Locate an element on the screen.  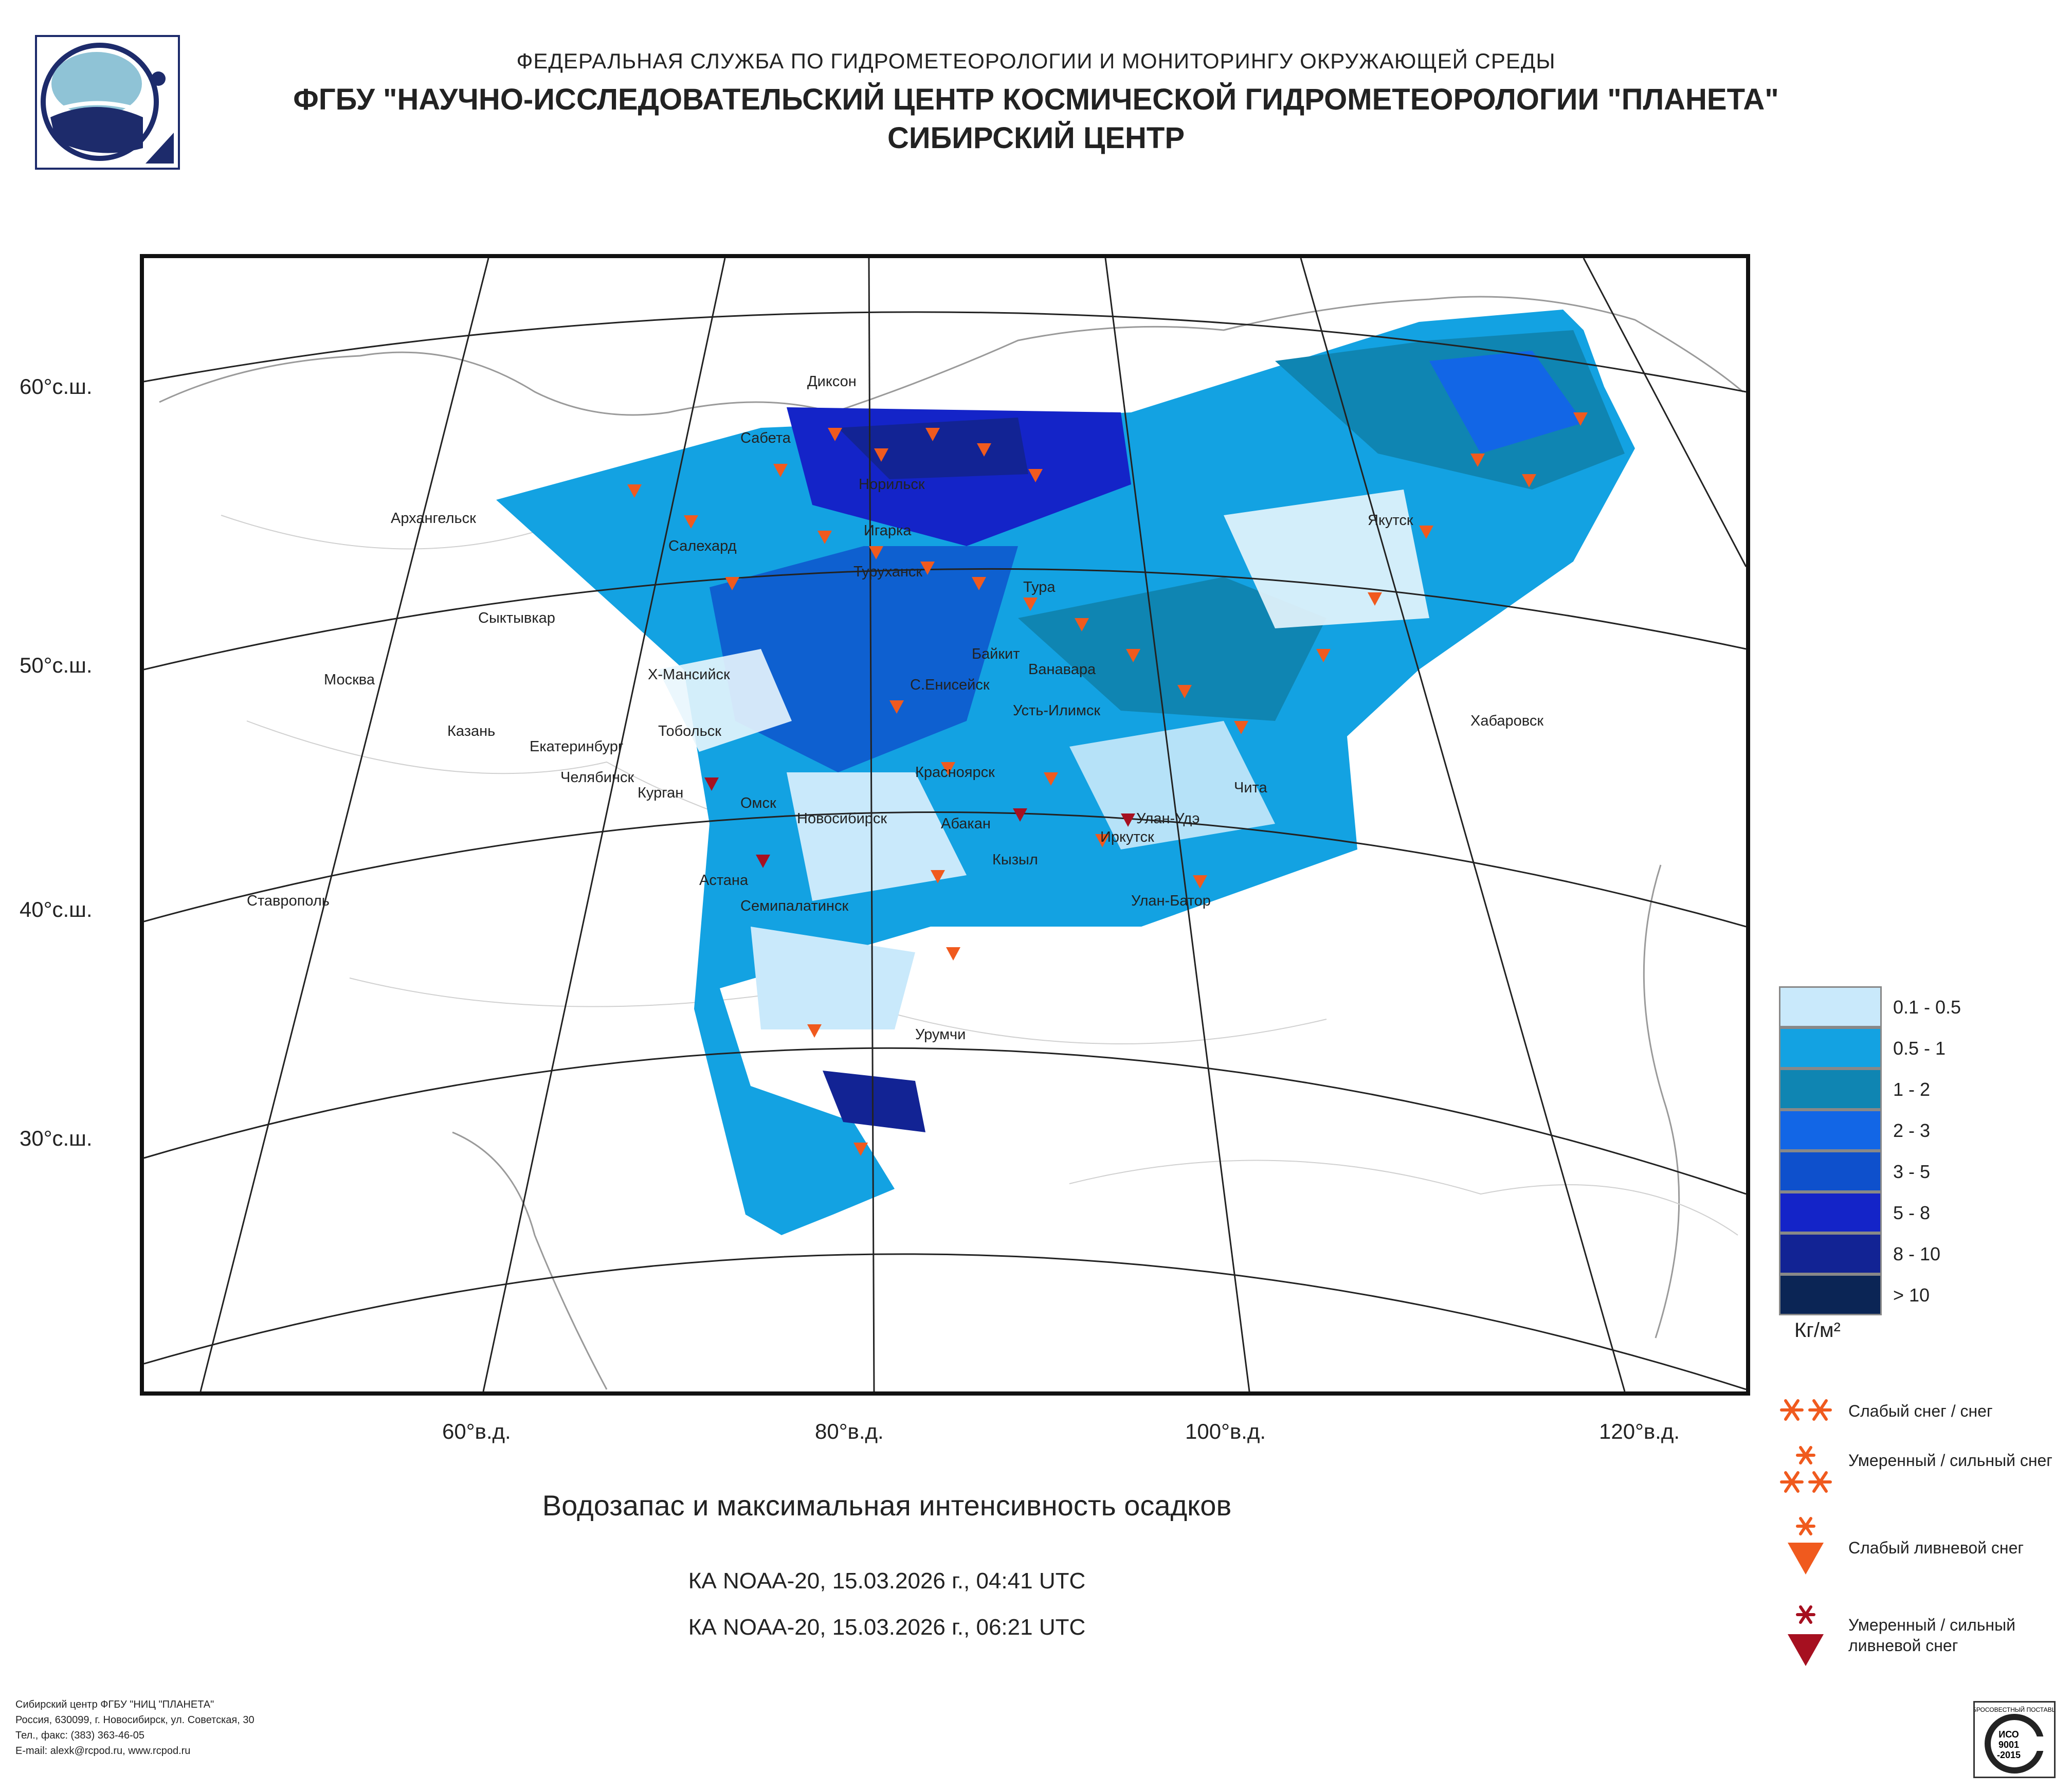
symbol-label-heavy-snow: Умеренный / сильный снег is located at coordinates (1950, 1460).